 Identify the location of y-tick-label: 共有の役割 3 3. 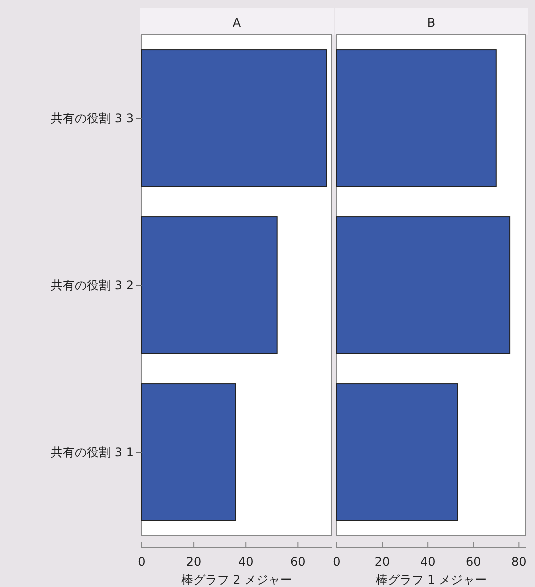
(92, 119).